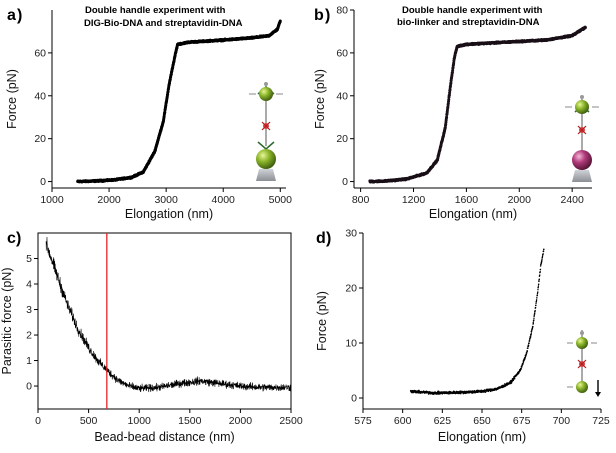 This screenshot has height=453, width=616. Describe the element at coordinates (11, 15) in the screenshot. I see `panel-a-letter: a` at that location.